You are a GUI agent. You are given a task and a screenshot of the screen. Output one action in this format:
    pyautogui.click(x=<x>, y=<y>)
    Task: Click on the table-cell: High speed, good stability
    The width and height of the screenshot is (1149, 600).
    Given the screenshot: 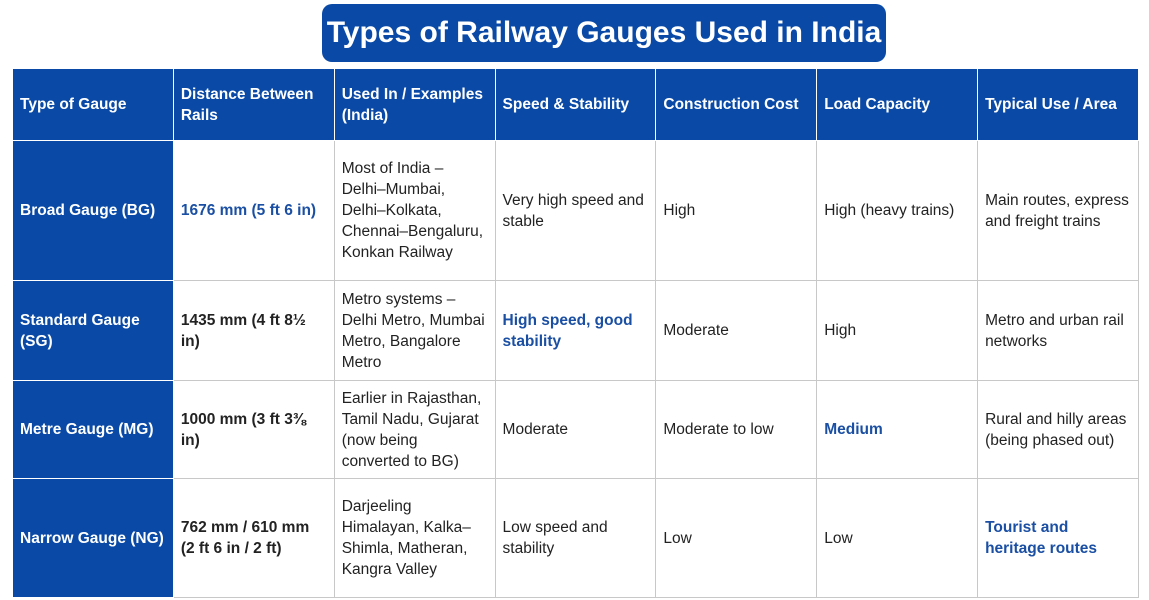 What is the action you would take?
    pyautogui.click(x=575, y=330)
    